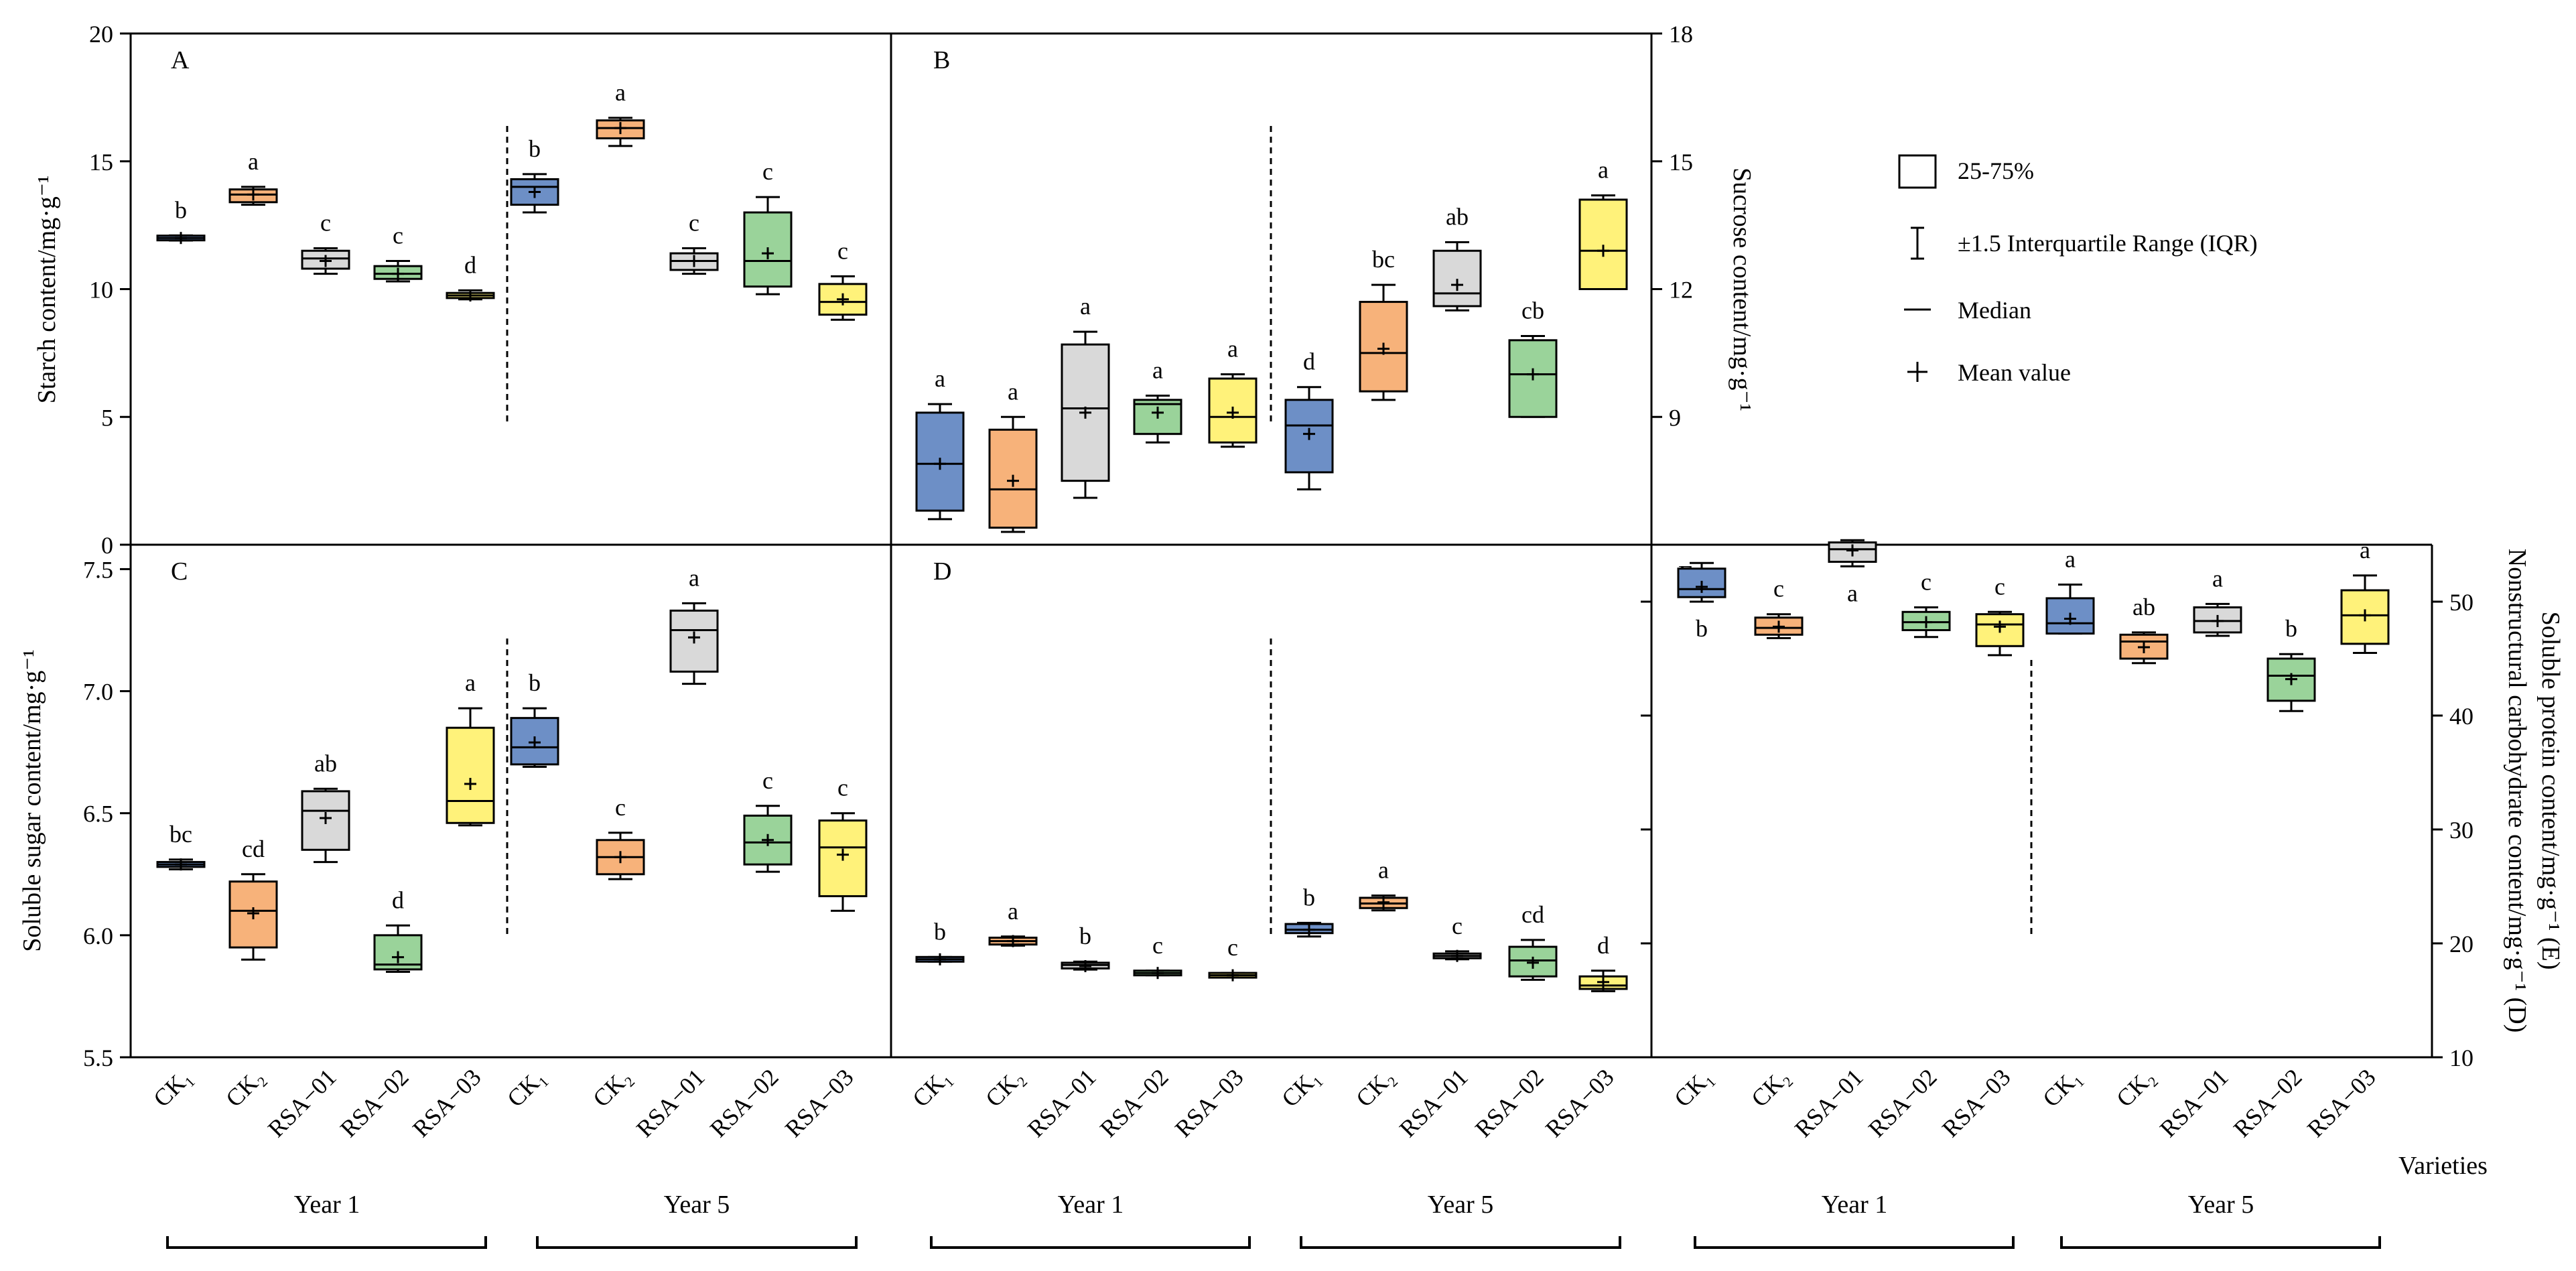 The image size is (2576, 1271). I want to click on significance-letter-b-1: a, so click(1013, 391).